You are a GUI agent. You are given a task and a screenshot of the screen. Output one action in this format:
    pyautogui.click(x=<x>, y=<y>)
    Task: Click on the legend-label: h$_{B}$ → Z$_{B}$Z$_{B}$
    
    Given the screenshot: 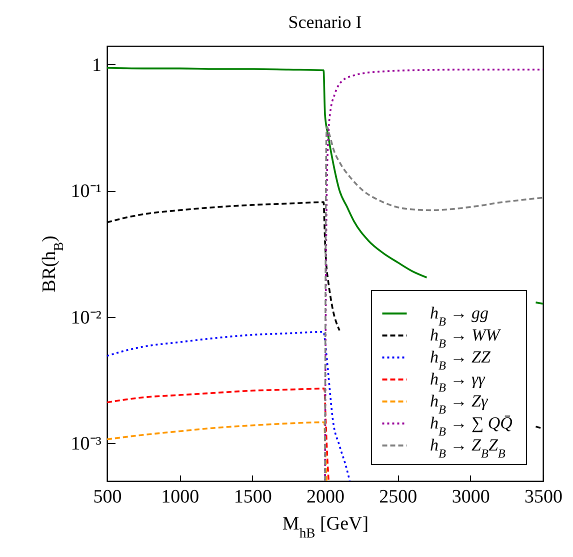 What is the action you would take?
    pyautogui.click(x=468, y=448)
    